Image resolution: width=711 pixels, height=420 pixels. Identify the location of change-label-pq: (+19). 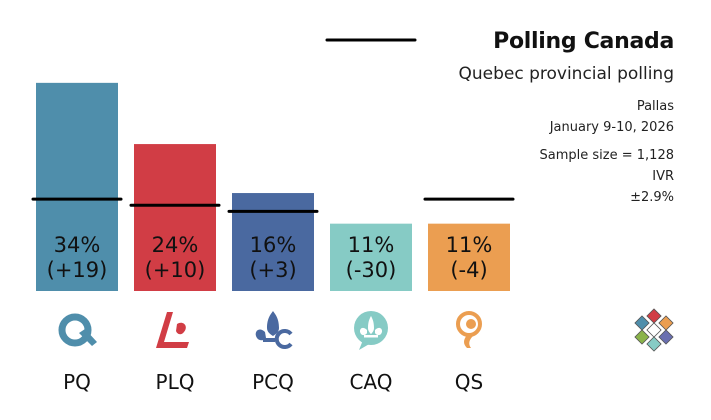
(77, 270).